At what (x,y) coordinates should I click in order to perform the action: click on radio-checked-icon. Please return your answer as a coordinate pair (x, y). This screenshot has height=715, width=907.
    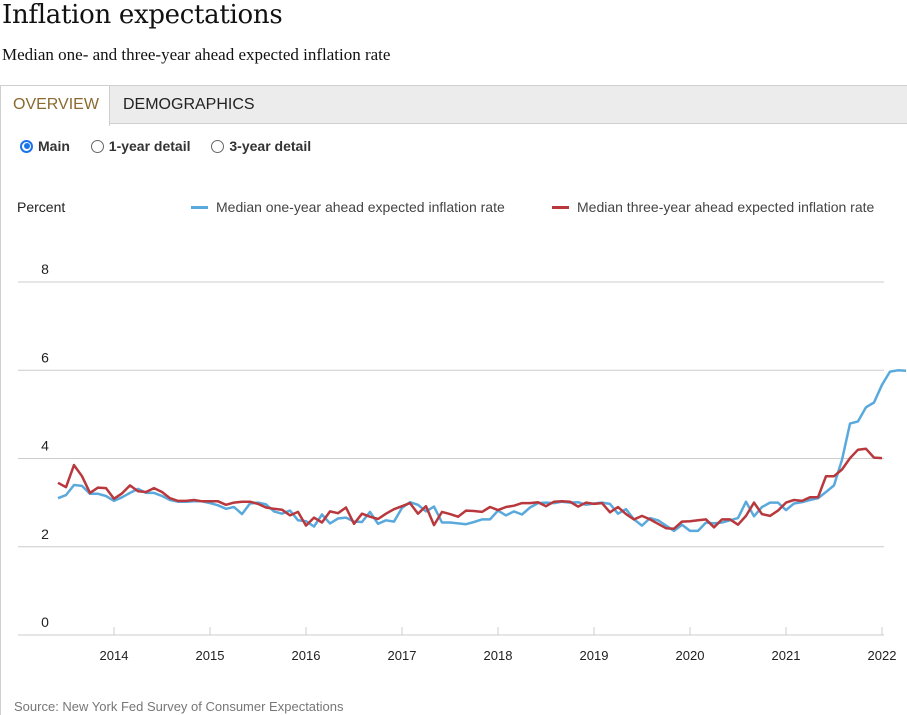
    Looking at the image, I should click on (26, 146).